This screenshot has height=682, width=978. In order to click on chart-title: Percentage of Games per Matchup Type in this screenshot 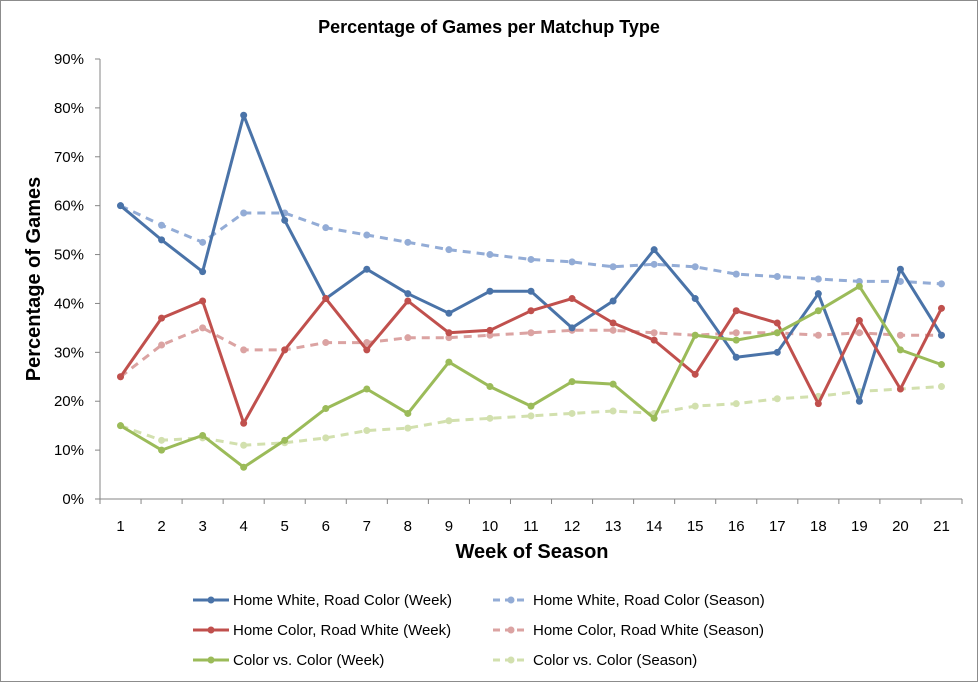, I will do `click(489, 27)`.